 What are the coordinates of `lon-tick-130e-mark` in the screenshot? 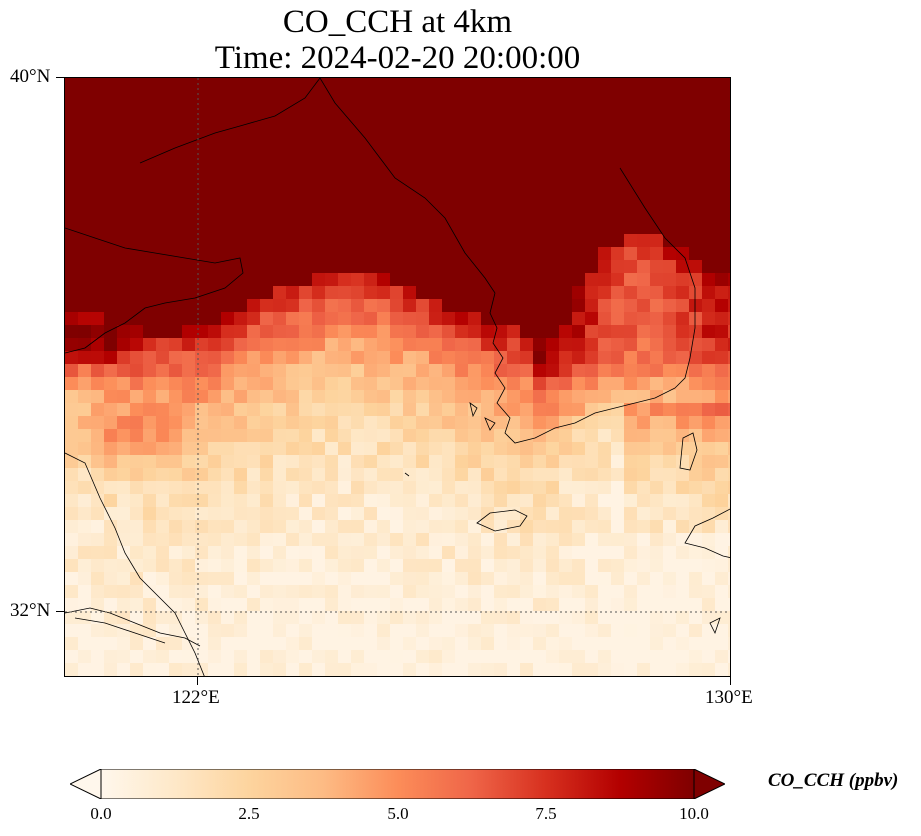 It's located at (730, 681).